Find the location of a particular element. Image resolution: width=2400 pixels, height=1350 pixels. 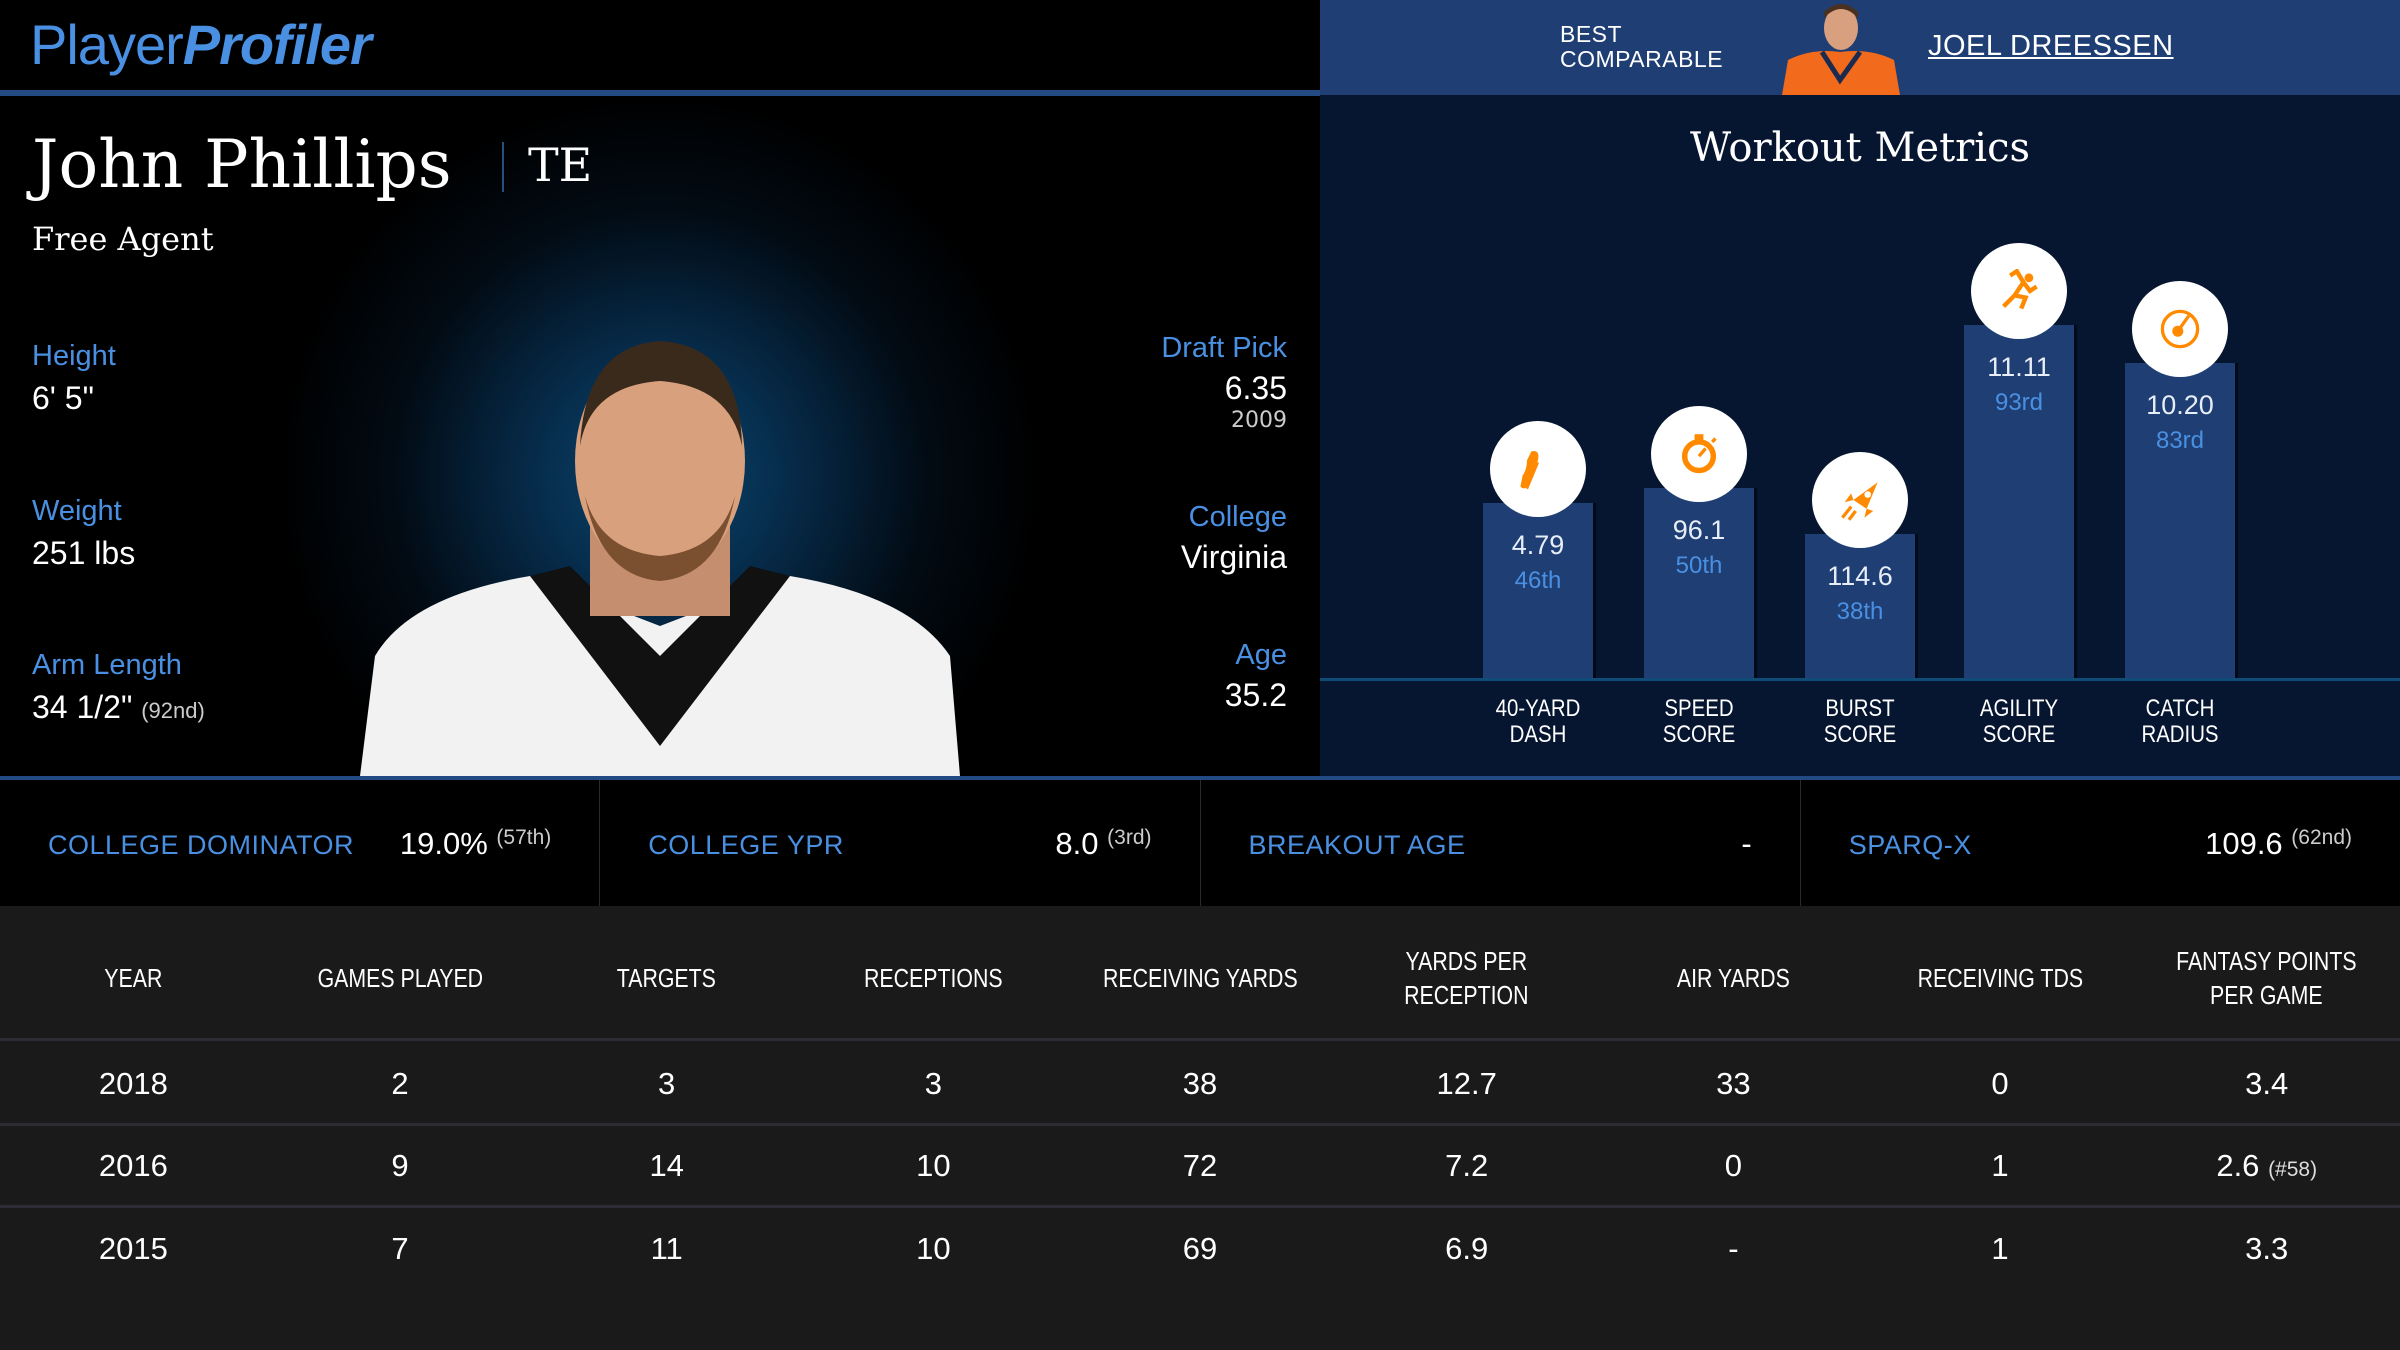

workout-label: BURST SCORE is located at coordinates (1860, 721).